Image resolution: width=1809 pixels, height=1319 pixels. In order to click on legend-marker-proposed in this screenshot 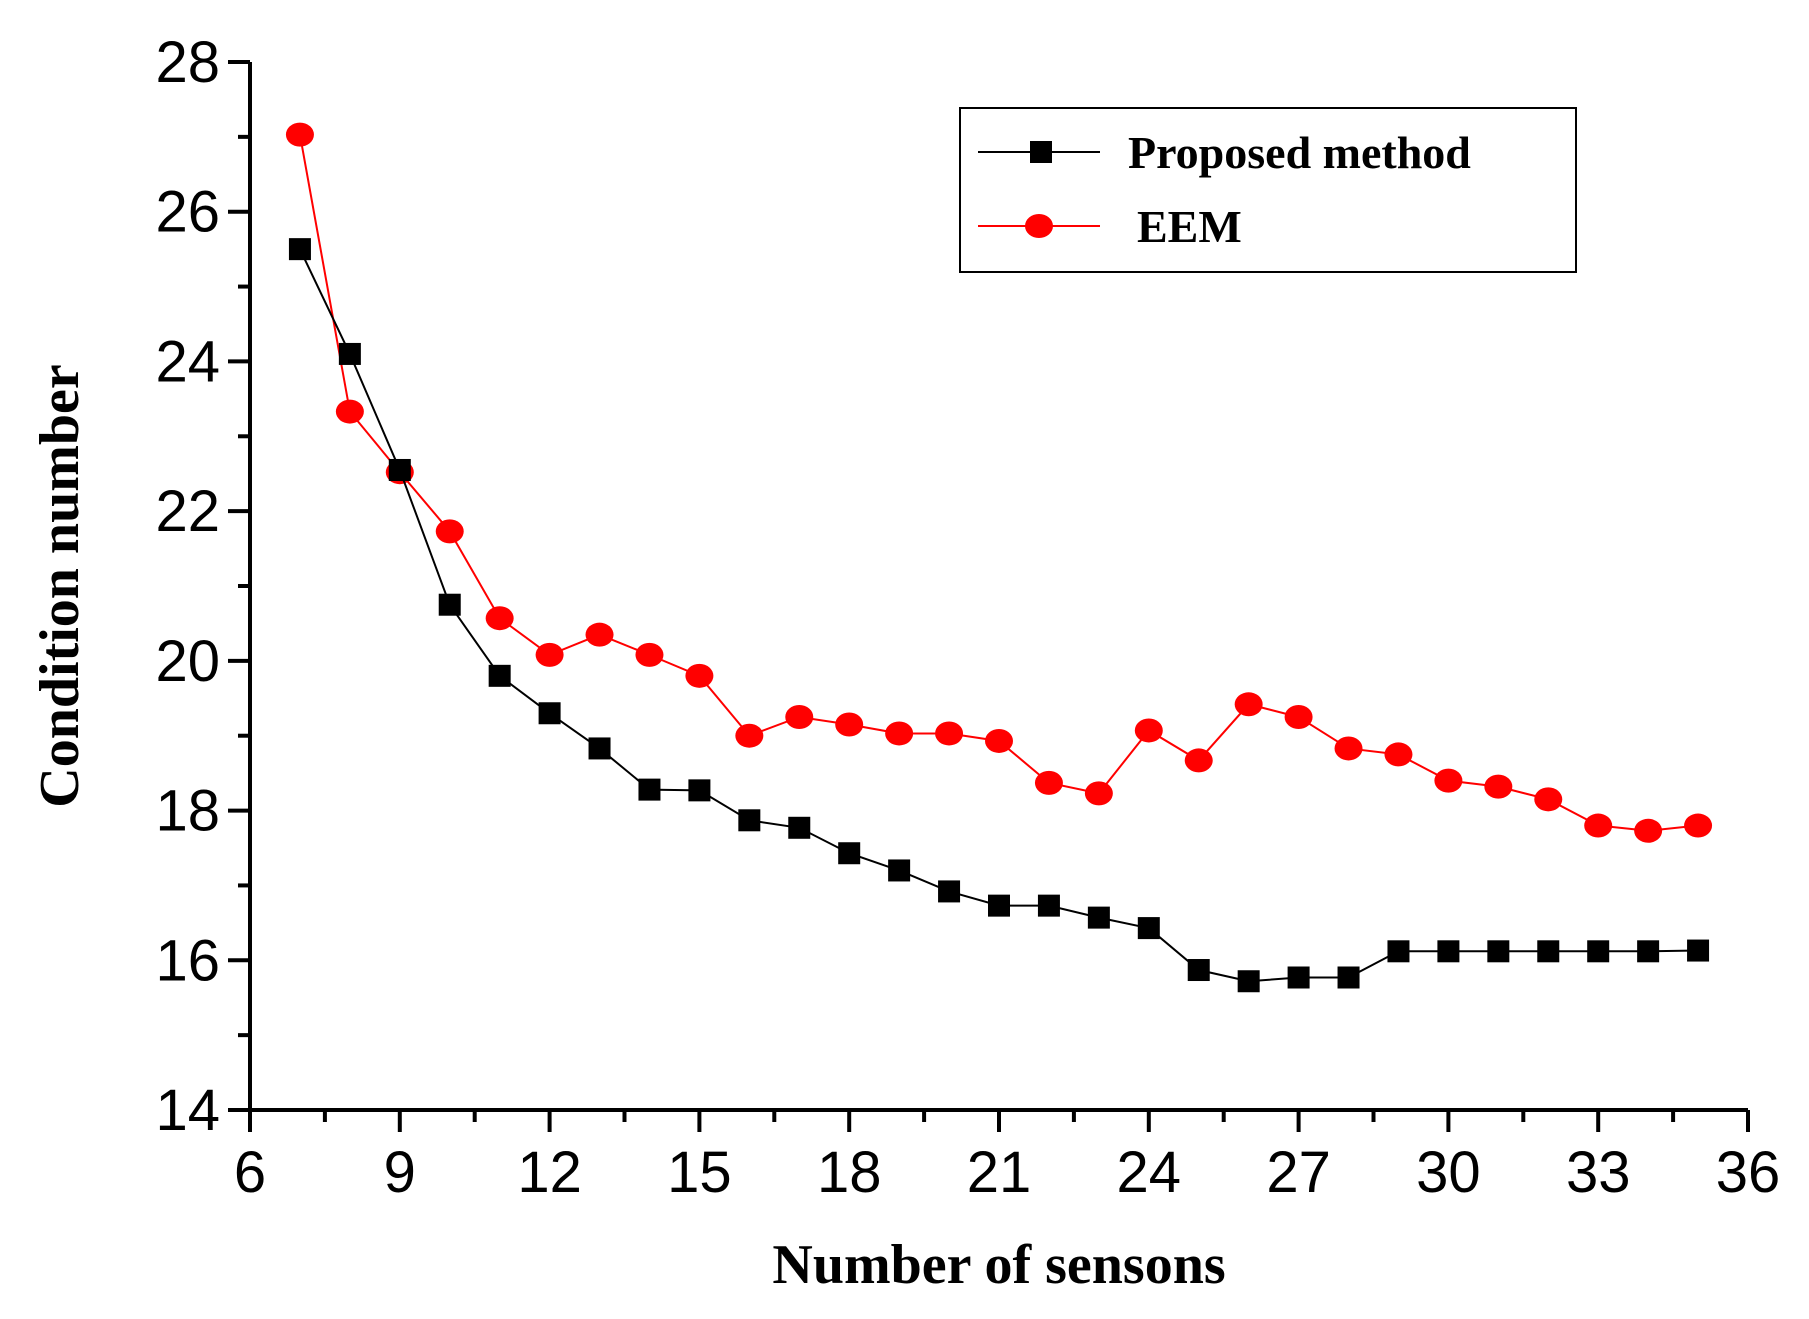, I will do `click(1041, 152)`.